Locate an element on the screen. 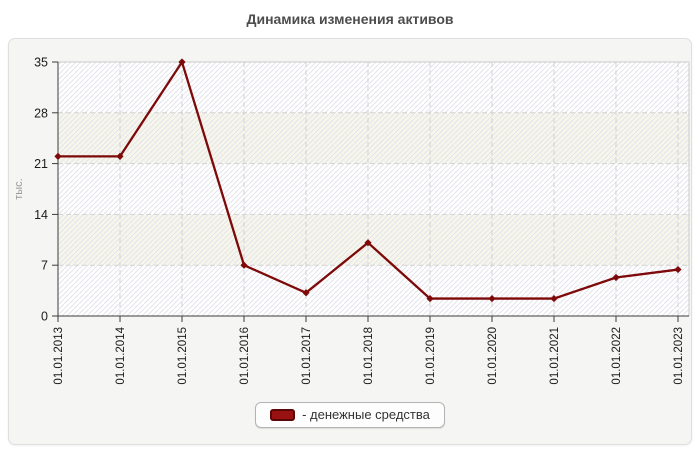 The width and height of the screenshot is (700, 450). x-tick-label: 01.01.2014 is located at coordinates (121, 355).